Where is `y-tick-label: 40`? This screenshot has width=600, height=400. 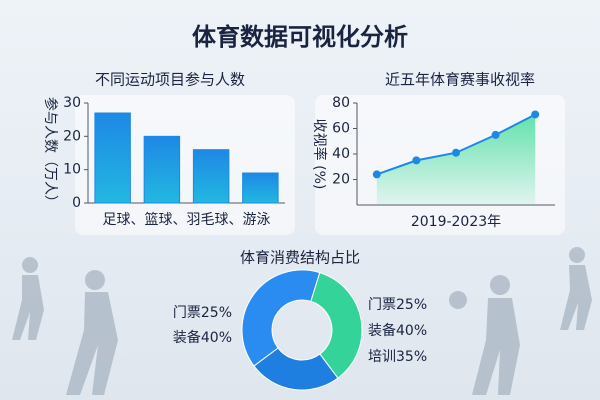
y-tick-label: 40 is located at coordinates (341, 154).